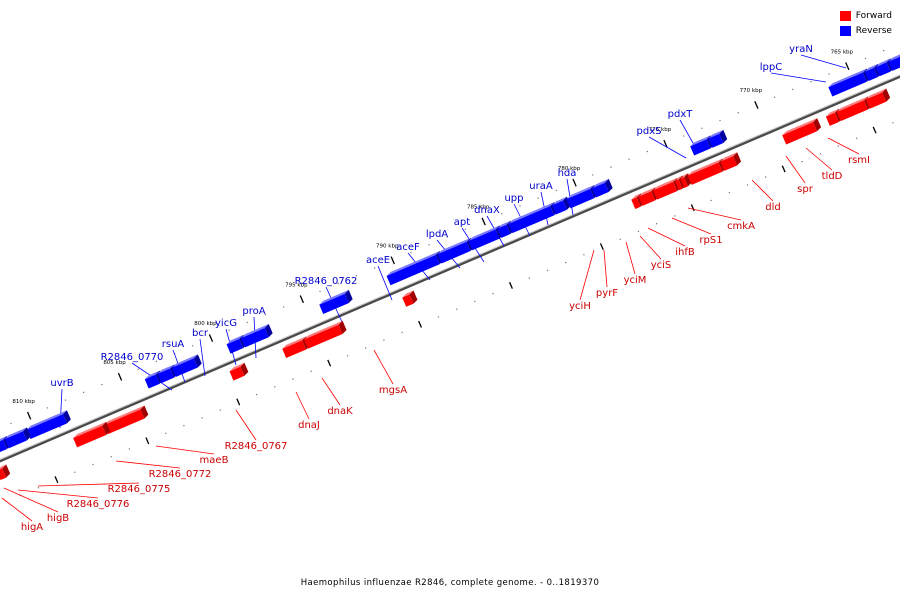 This screenshot has height=600, width=900. I want to click on gene-aceE, so click(415, 268).